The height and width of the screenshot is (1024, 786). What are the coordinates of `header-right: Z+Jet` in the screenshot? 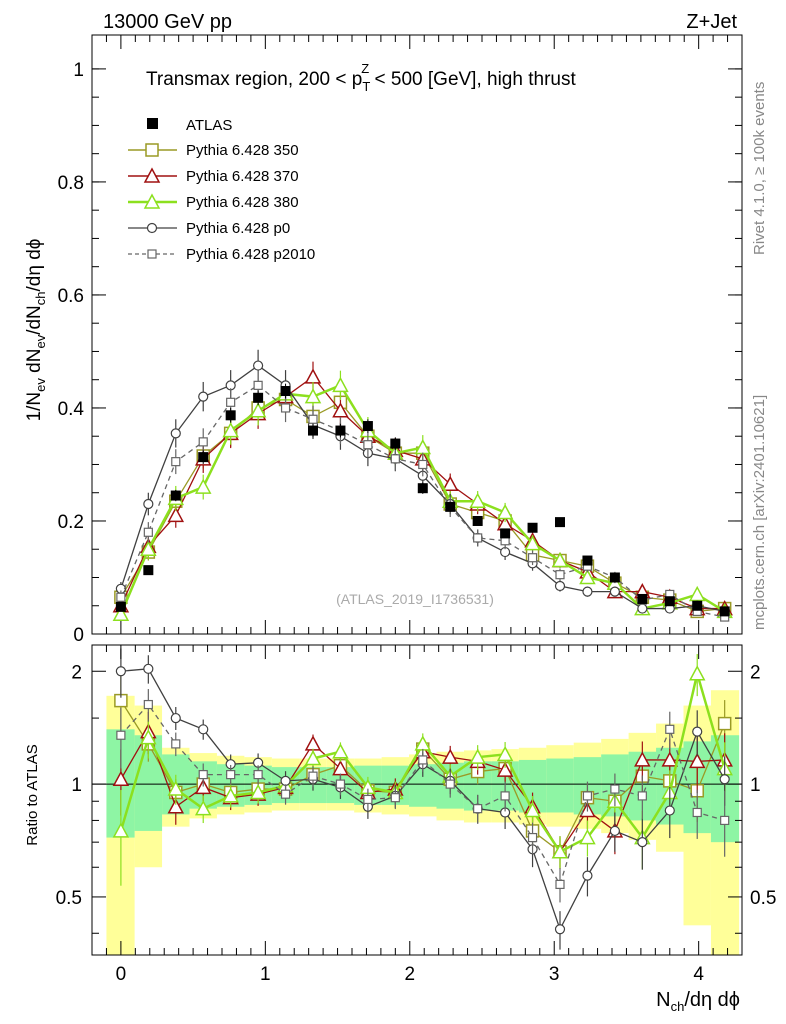 It's located at (711, 22).